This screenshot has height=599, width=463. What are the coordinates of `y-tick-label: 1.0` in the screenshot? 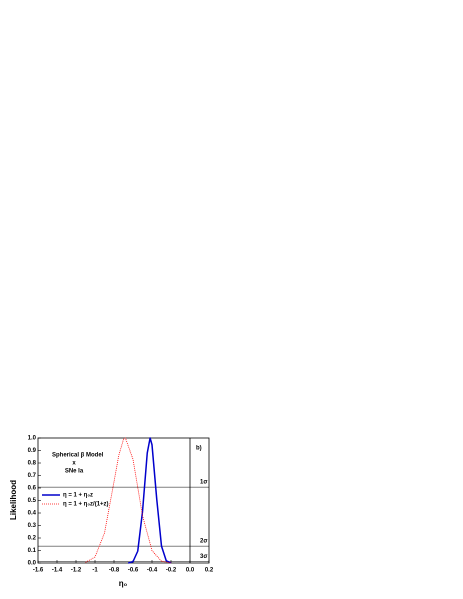 It's located at (32, 439).